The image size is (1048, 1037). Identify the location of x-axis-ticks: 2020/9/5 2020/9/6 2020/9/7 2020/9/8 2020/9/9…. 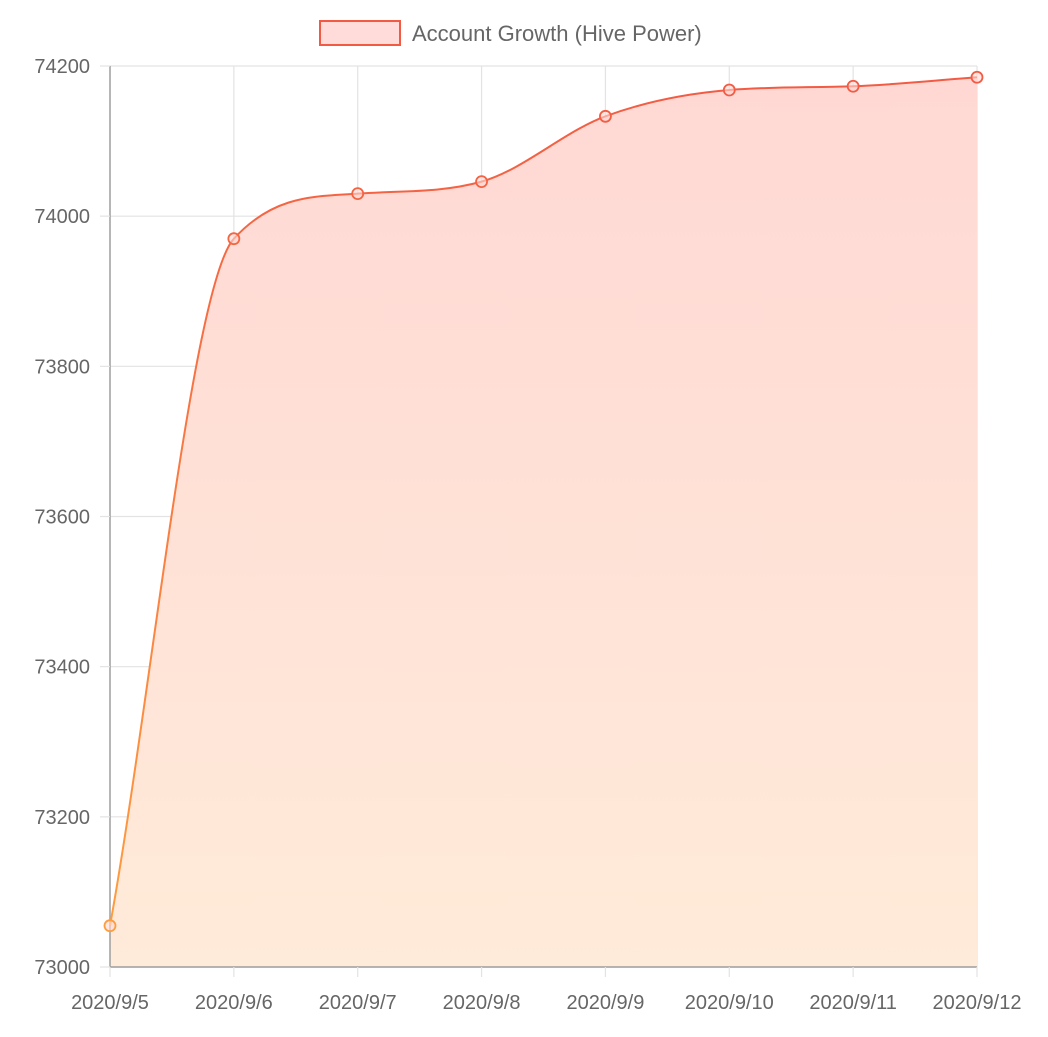
(546, 990).